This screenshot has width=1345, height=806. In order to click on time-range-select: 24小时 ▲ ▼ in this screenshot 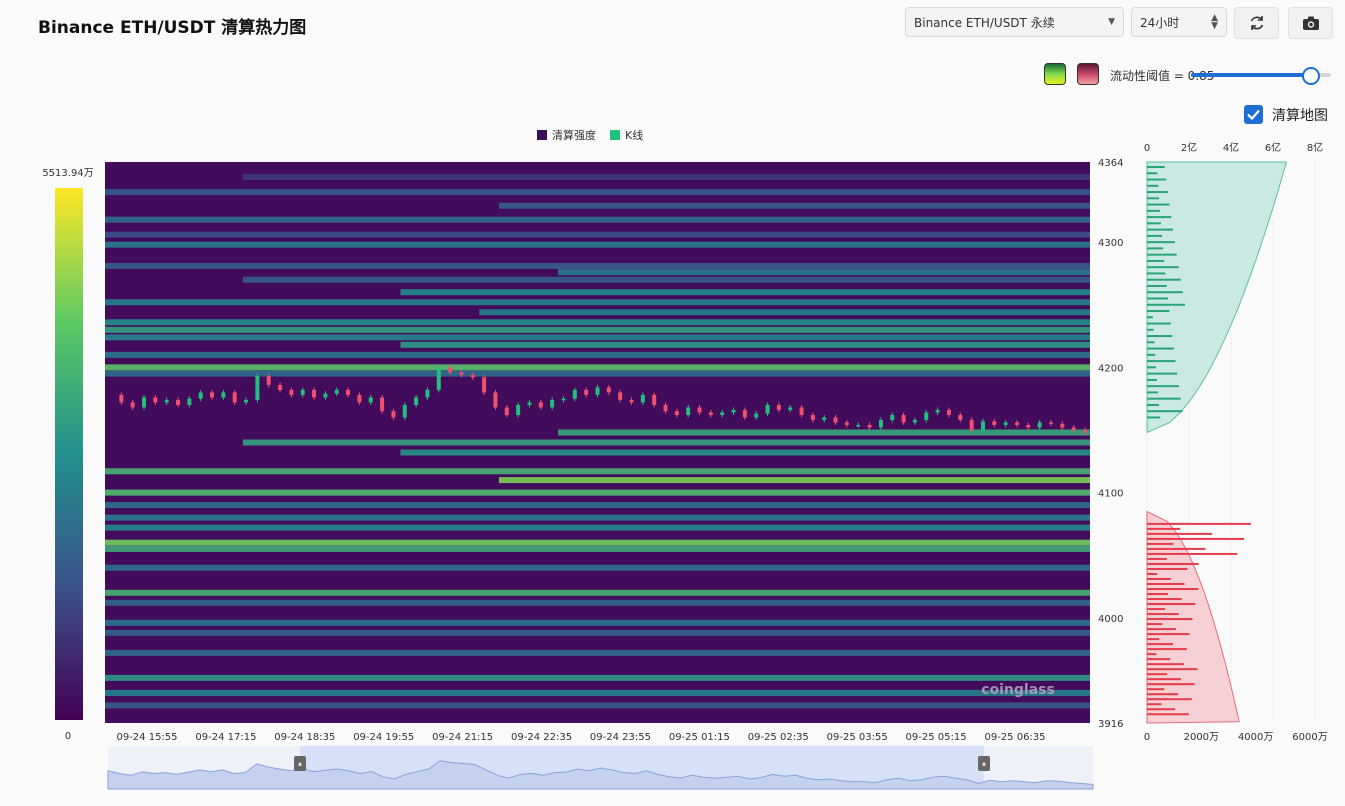, I will do `click(1179, 22)`.